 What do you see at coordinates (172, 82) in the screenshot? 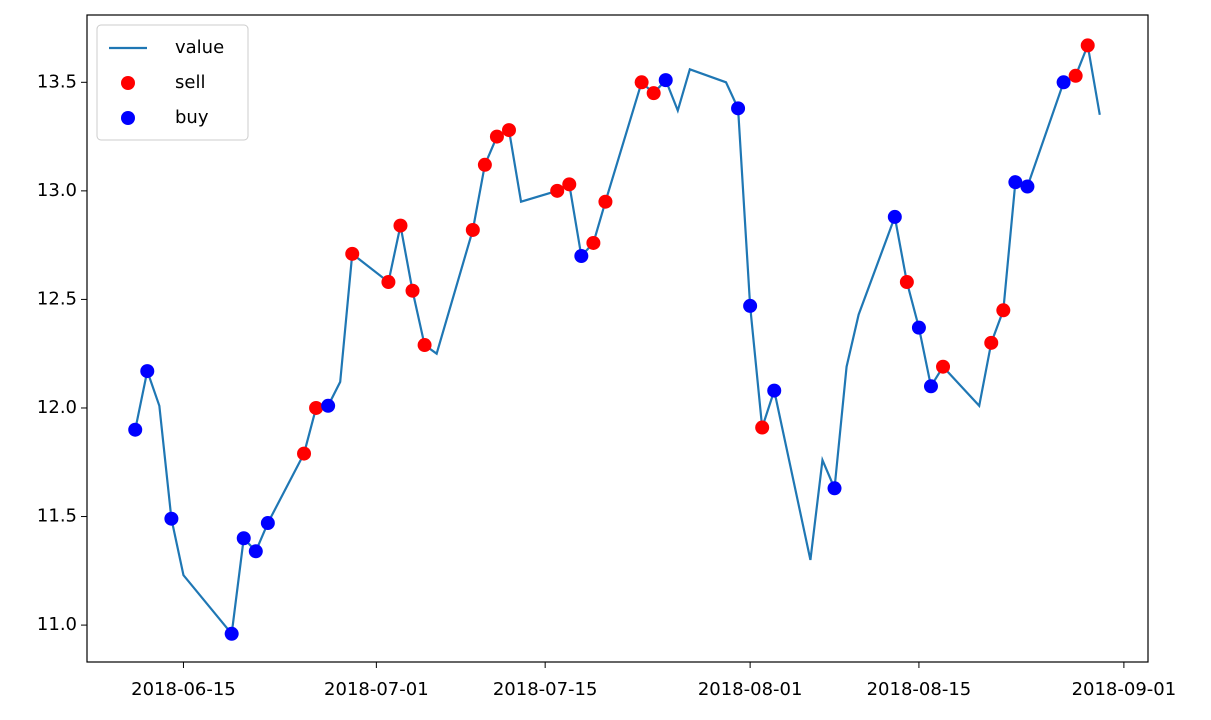
I see `legend-box` at bounding box center [172, 82].